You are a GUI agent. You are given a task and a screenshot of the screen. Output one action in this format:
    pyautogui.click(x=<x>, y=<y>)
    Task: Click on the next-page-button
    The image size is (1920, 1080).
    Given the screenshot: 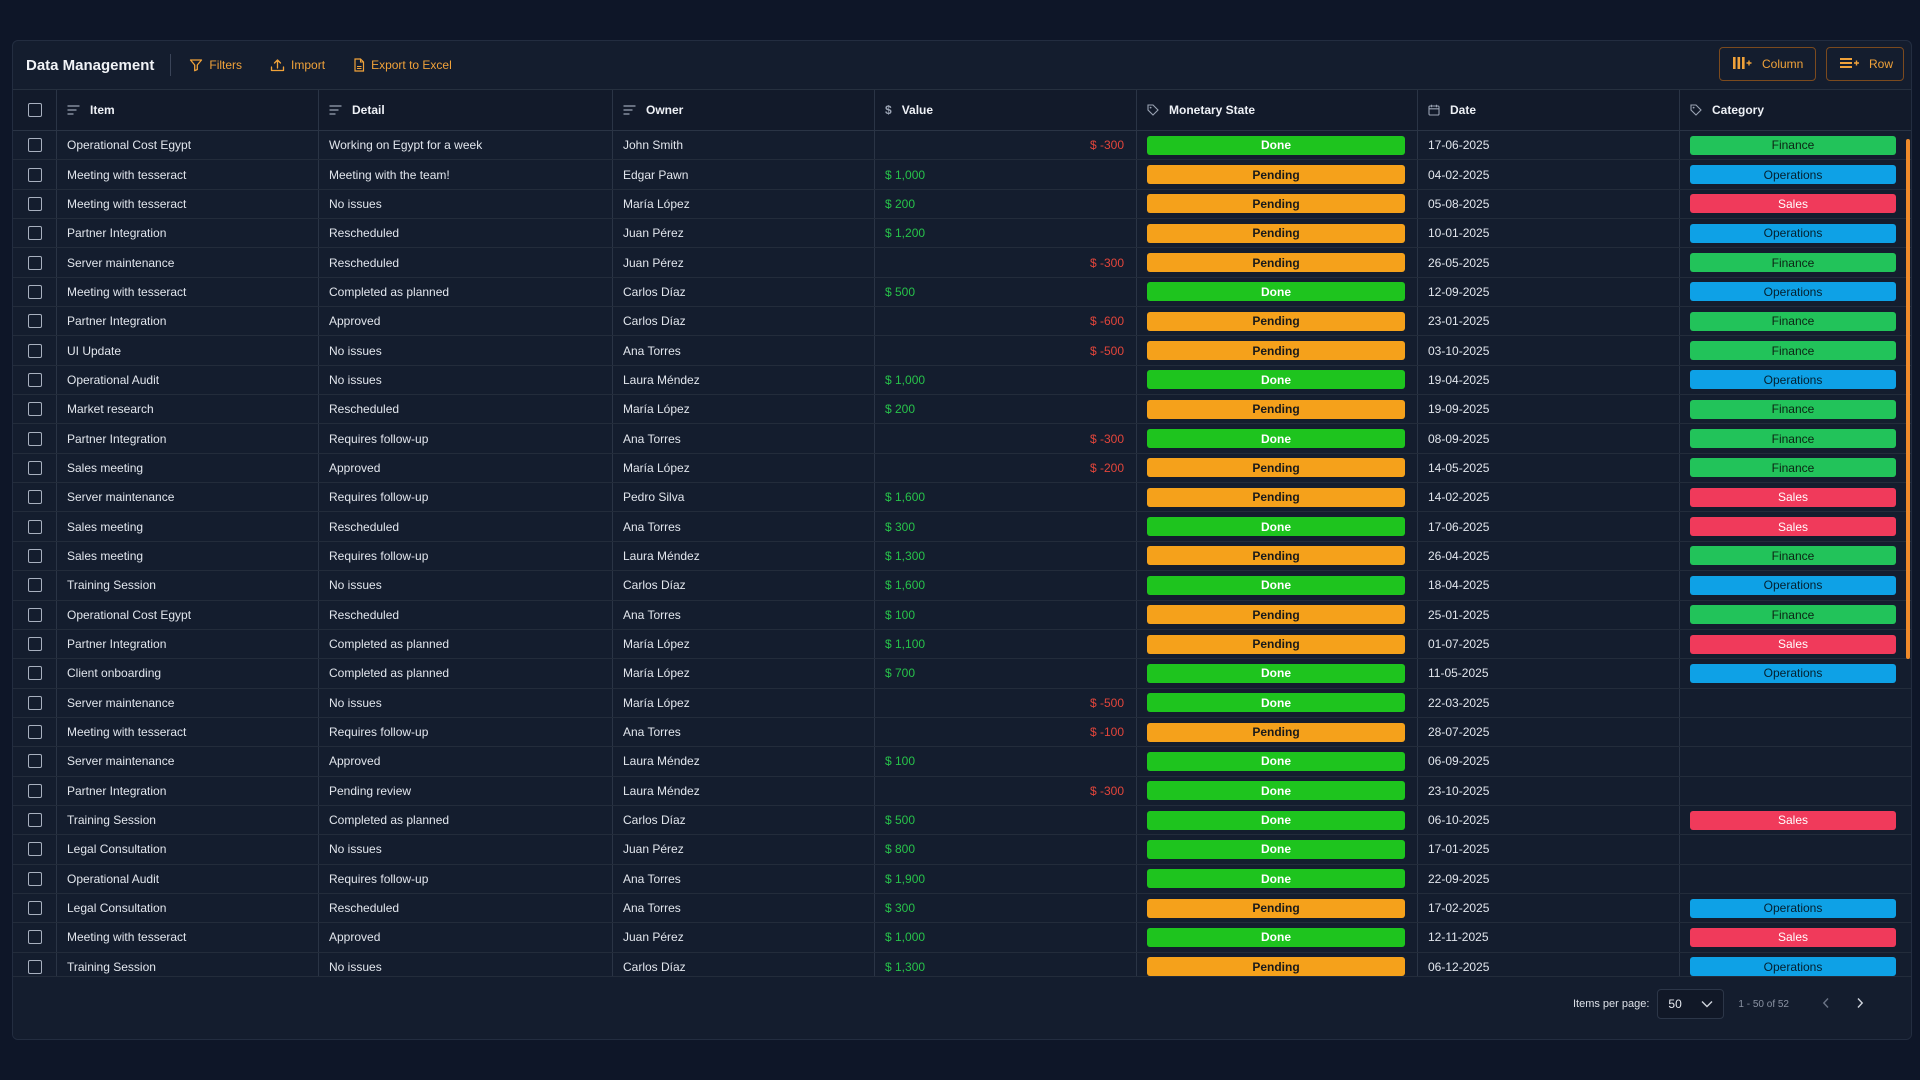 What is the action you would take?
    pyautogui.click(x=1860, y=1004)
    